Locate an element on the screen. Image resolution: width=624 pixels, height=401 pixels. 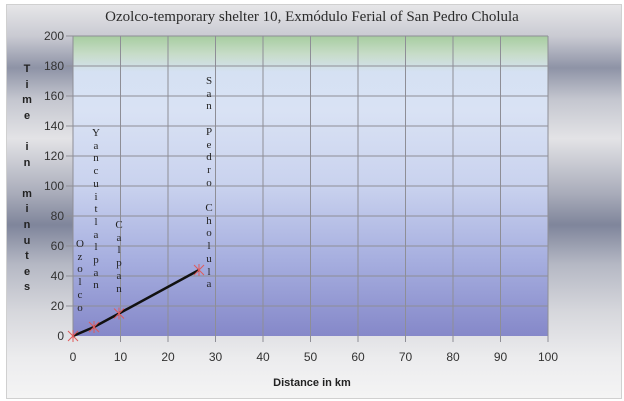
x-tick: 100 is located at coordinates (548, 357).